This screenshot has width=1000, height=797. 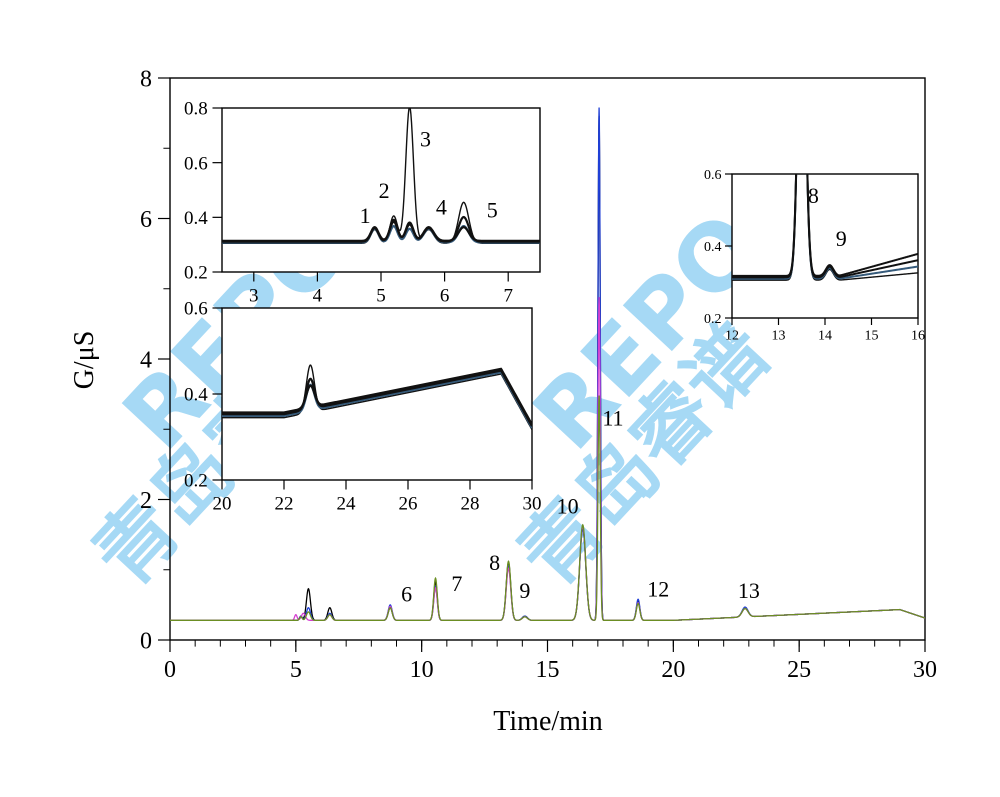 I want to click on peak-label: 5, so click(x=492, y=209).